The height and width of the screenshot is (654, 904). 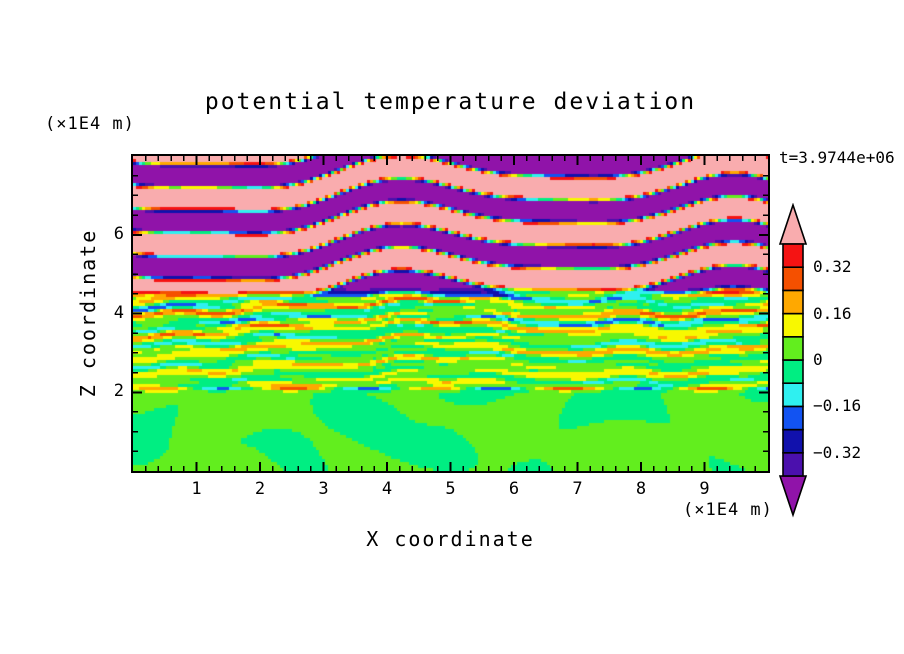 I want to click on plot-title: potential temperature deviation, so click(x=450, y=102).